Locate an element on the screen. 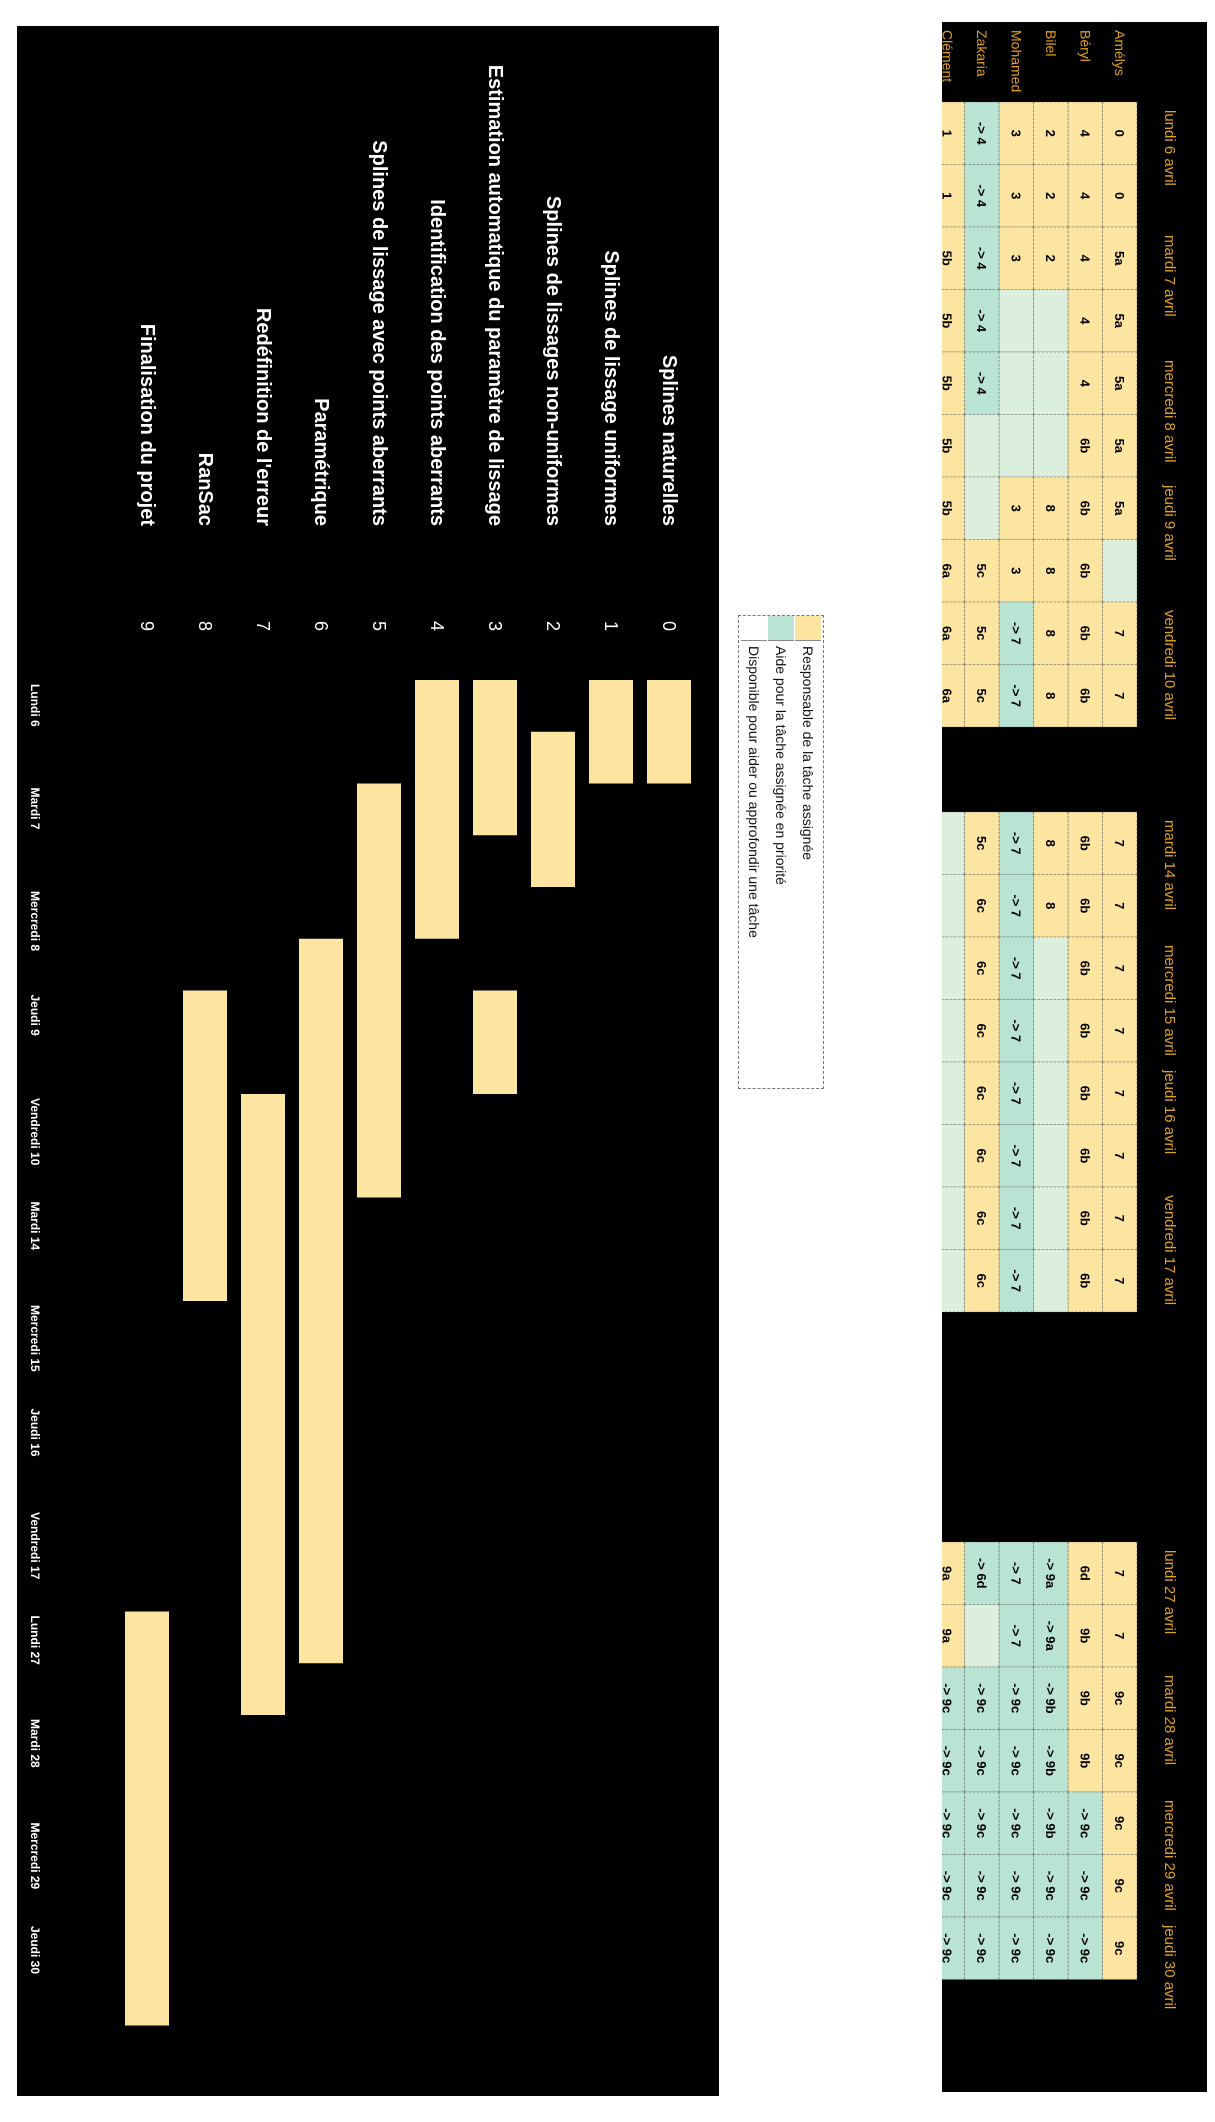 Image resolution: width=1215 pixels, height=2122 pixels. day-header: lundi 6 avril is located at coordinates (1169, 148).